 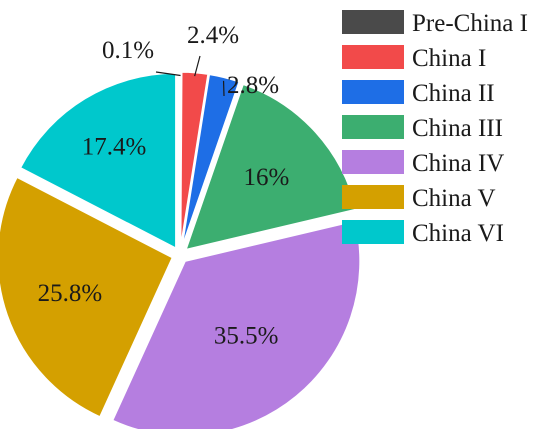 I want to click on legend-label-pre-china-i: Pre-China I, so click(x=470, y=23).